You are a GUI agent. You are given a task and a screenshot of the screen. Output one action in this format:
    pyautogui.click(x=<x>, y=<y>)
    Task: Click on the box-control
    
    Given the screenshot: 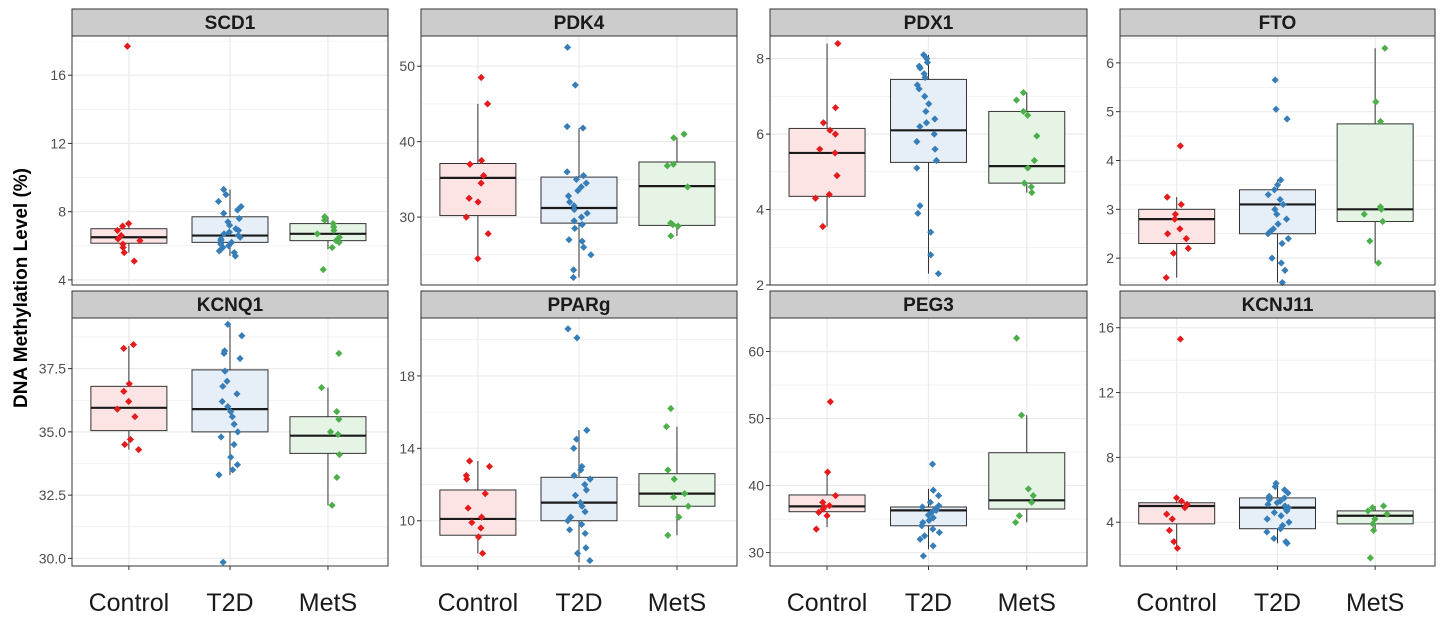 What is the action you would take?
    pyautogui.click(x=1177, y=443)
    